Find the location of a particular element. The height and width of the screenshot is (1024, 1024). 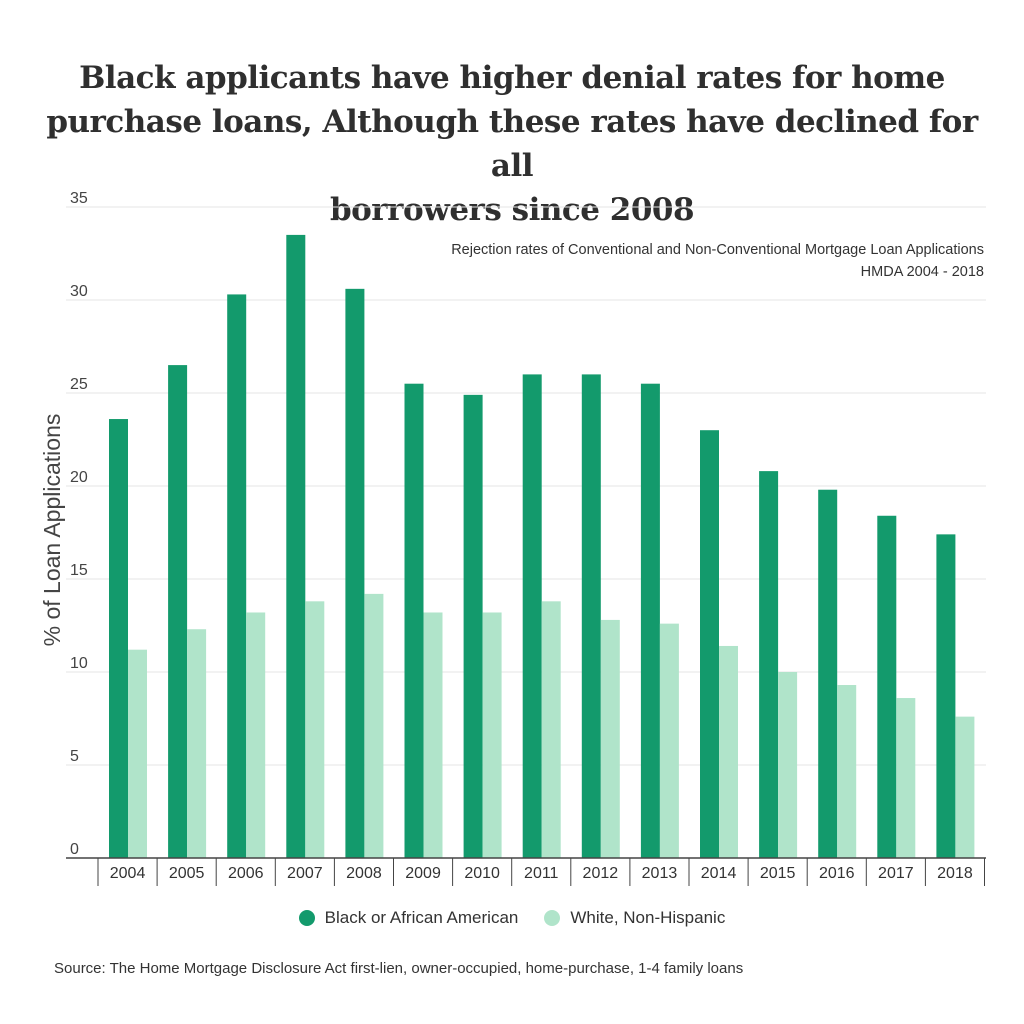

legend-swatch-black is located at coordinates (306, 918).